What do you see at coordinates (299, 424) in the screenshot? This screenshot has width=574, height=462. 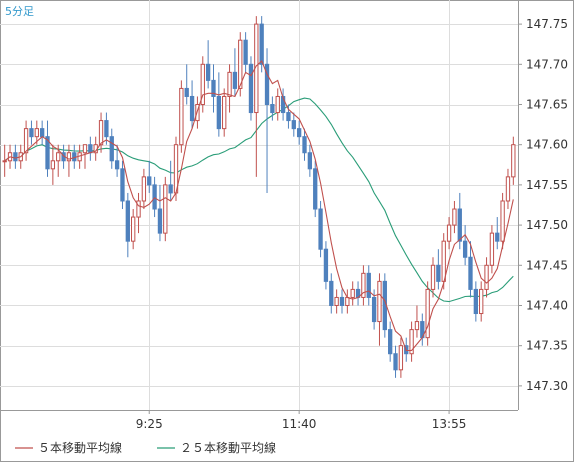 I see `x-tick-label: 11:40` at bounding box center [299, 424].